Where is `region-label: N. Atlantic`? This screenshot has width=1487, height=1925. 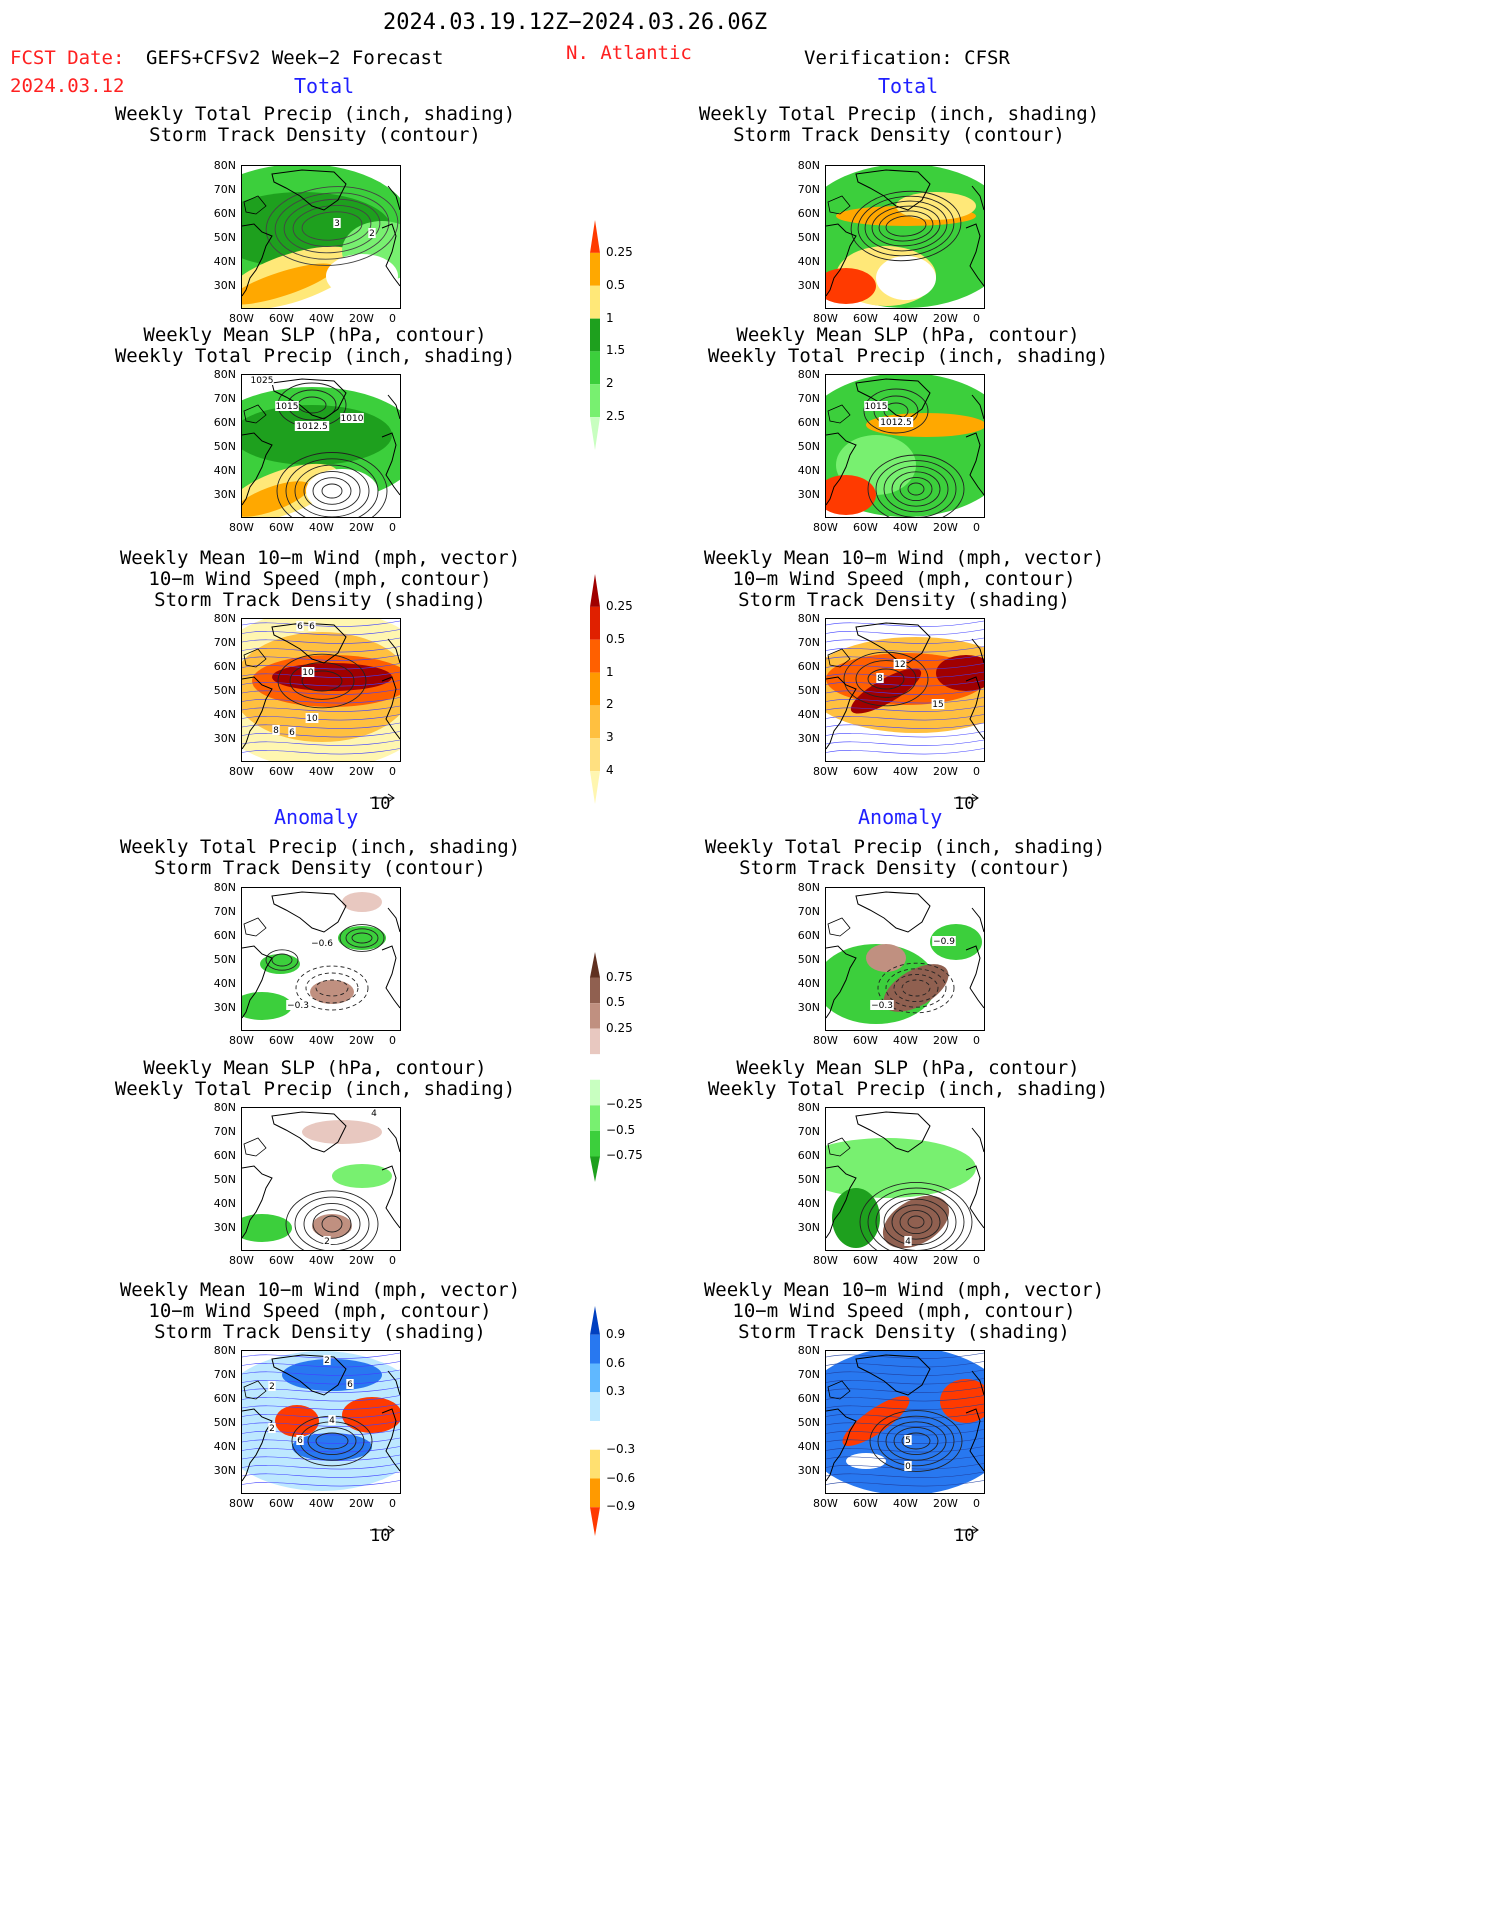 region-label: N. Atlantic is located at coordinates (629, 53).